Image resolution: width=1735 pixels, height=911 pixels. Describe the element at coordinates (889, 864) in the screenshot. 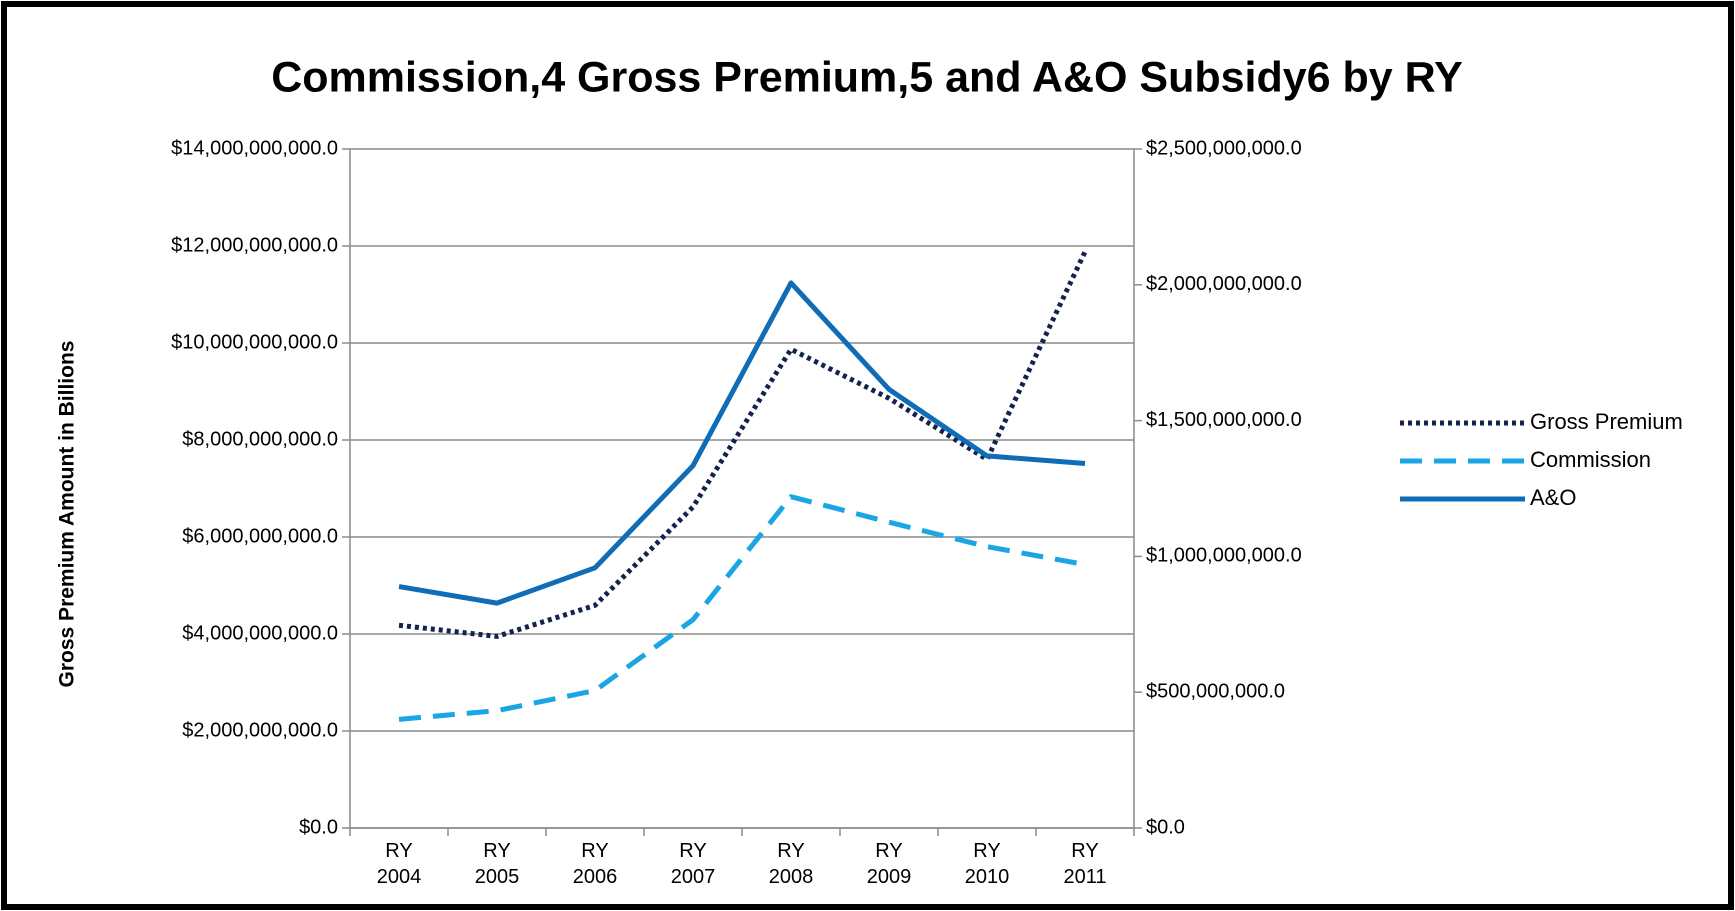

I see `x-tick-label: RY 2009` at that location.